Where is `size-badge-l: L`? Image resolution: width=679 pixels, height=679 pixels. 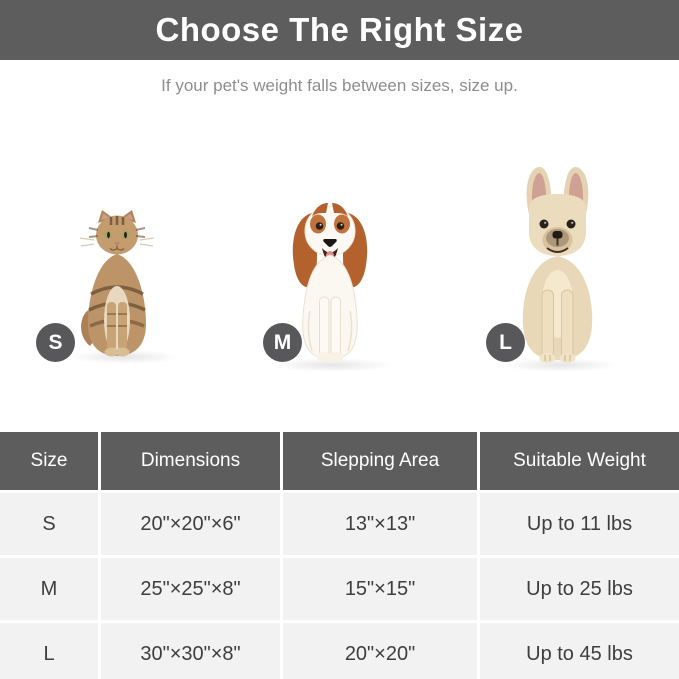 size-badge-l: L is located at coordinates (505, 342).